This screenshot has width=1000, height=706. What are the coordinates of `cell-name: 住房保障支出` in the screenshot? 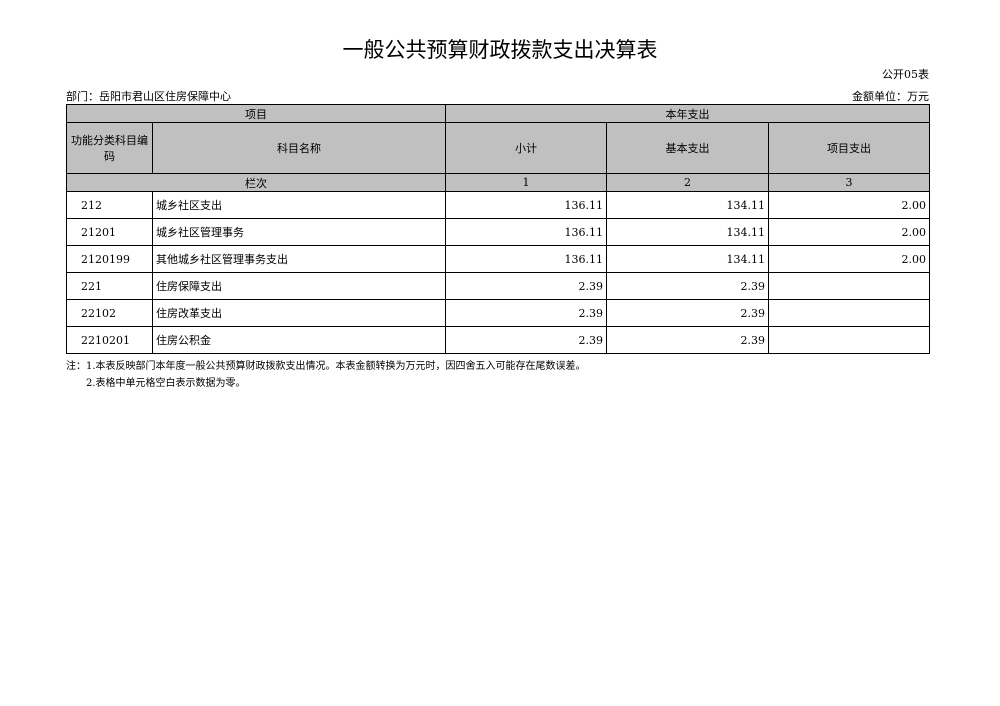 It's located at (299, 286).